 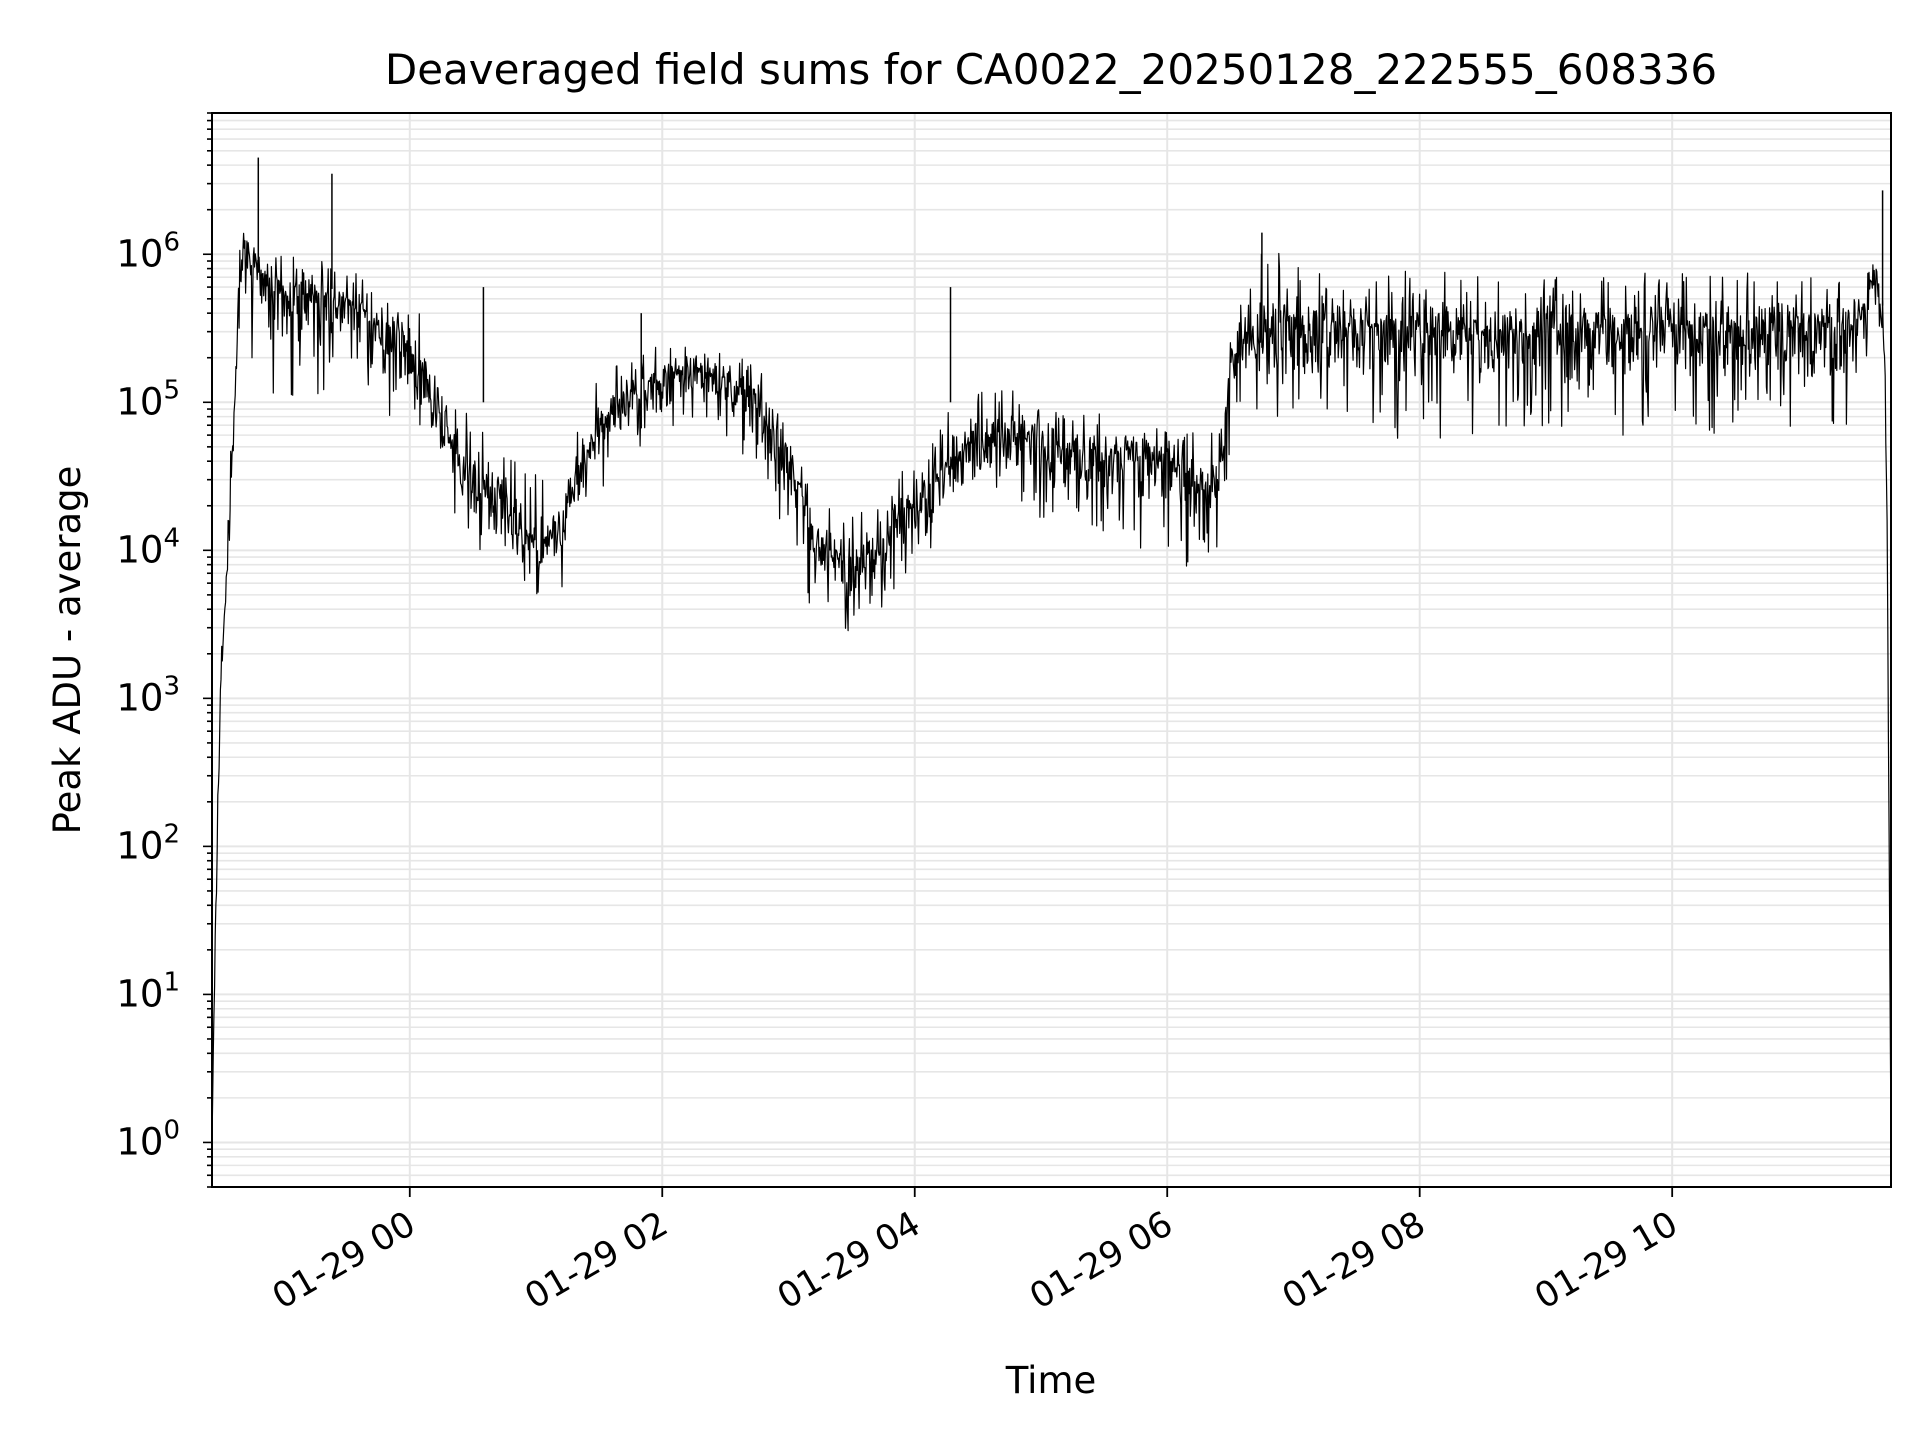 I want to click on y-tick-exponent: 3, so click(x=171, y=686).